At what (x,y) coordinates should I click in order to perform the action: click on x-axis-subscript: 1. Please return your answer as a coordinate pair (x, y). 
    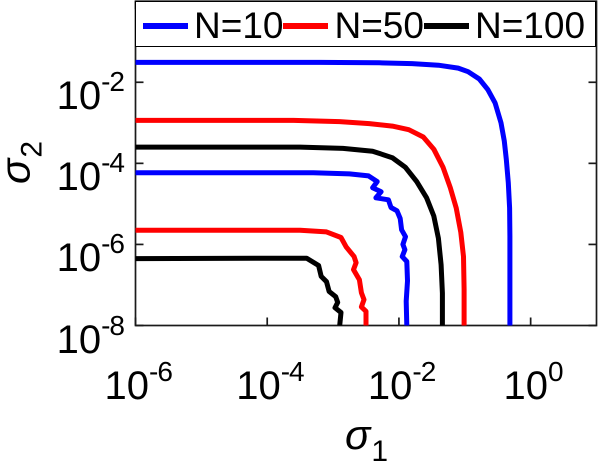
    Looking at the image, I should click on (380, 450).